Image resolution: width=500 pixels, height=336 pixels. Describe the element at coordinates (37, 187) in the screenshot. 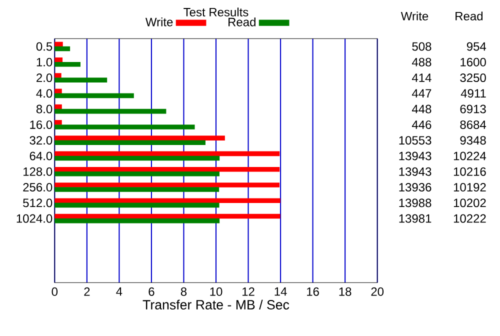

I see `y-tick-label: 256.0` at that location.